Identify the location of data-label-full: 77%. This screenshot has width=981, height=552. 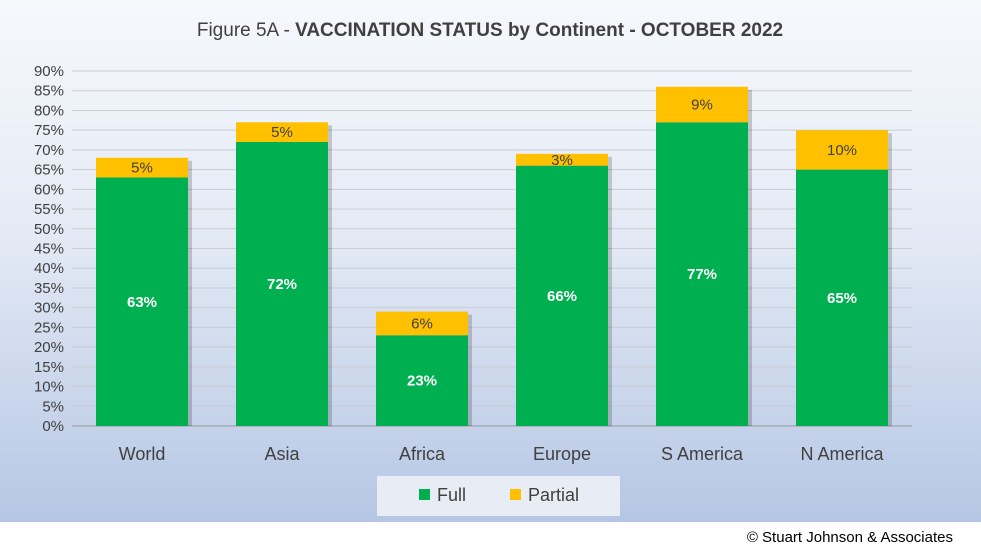
(702, 274).